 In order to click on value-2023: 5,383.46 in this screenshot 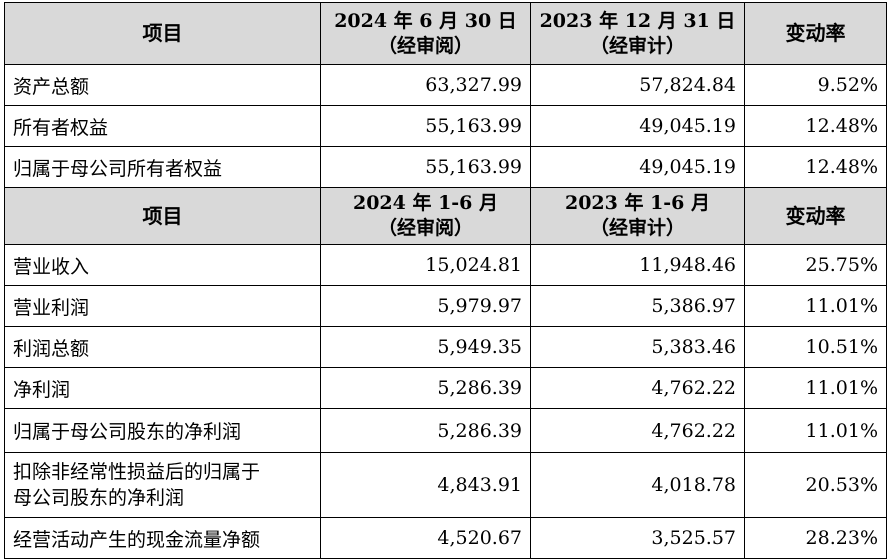, I will do `click(637, 347)`.